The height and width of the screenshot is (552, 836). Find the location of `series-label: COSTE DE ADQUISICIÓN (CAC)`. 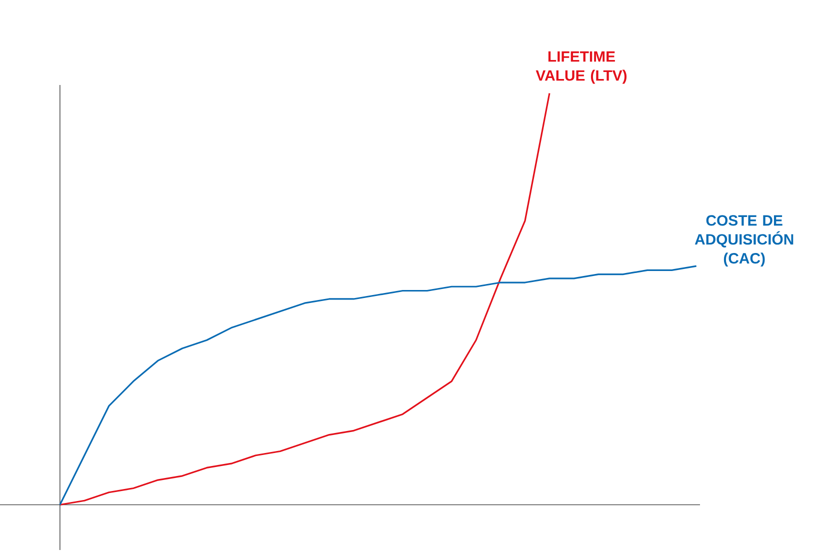

series-label: COSTE DE ADQUISICIÓN (CAC) is located at coordinates (744, 241).